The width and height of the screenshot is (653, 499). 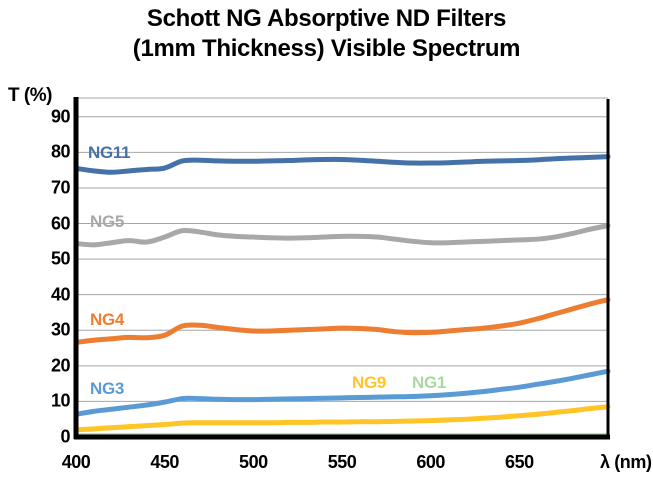 What do you see at coordinates (35, 249) in the screenshot?
I see `y-axis-tick-labels: 90 80 70 60 50 40 30 20 10 0` at bounding box center [35, 249].